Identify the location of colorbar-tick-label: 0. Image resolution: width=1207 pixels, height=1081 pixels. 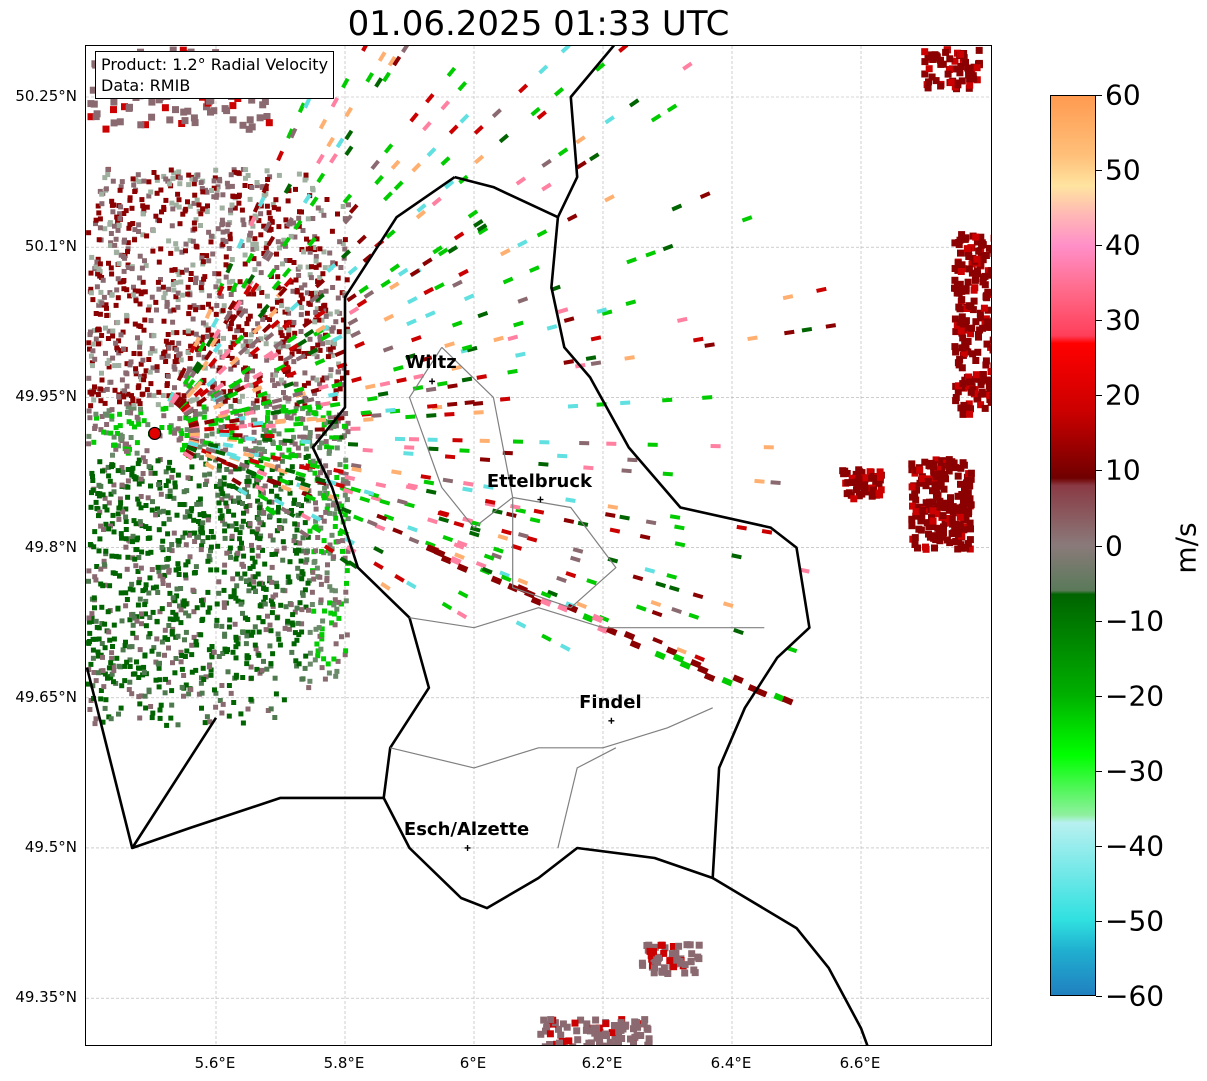
(1114, 545).